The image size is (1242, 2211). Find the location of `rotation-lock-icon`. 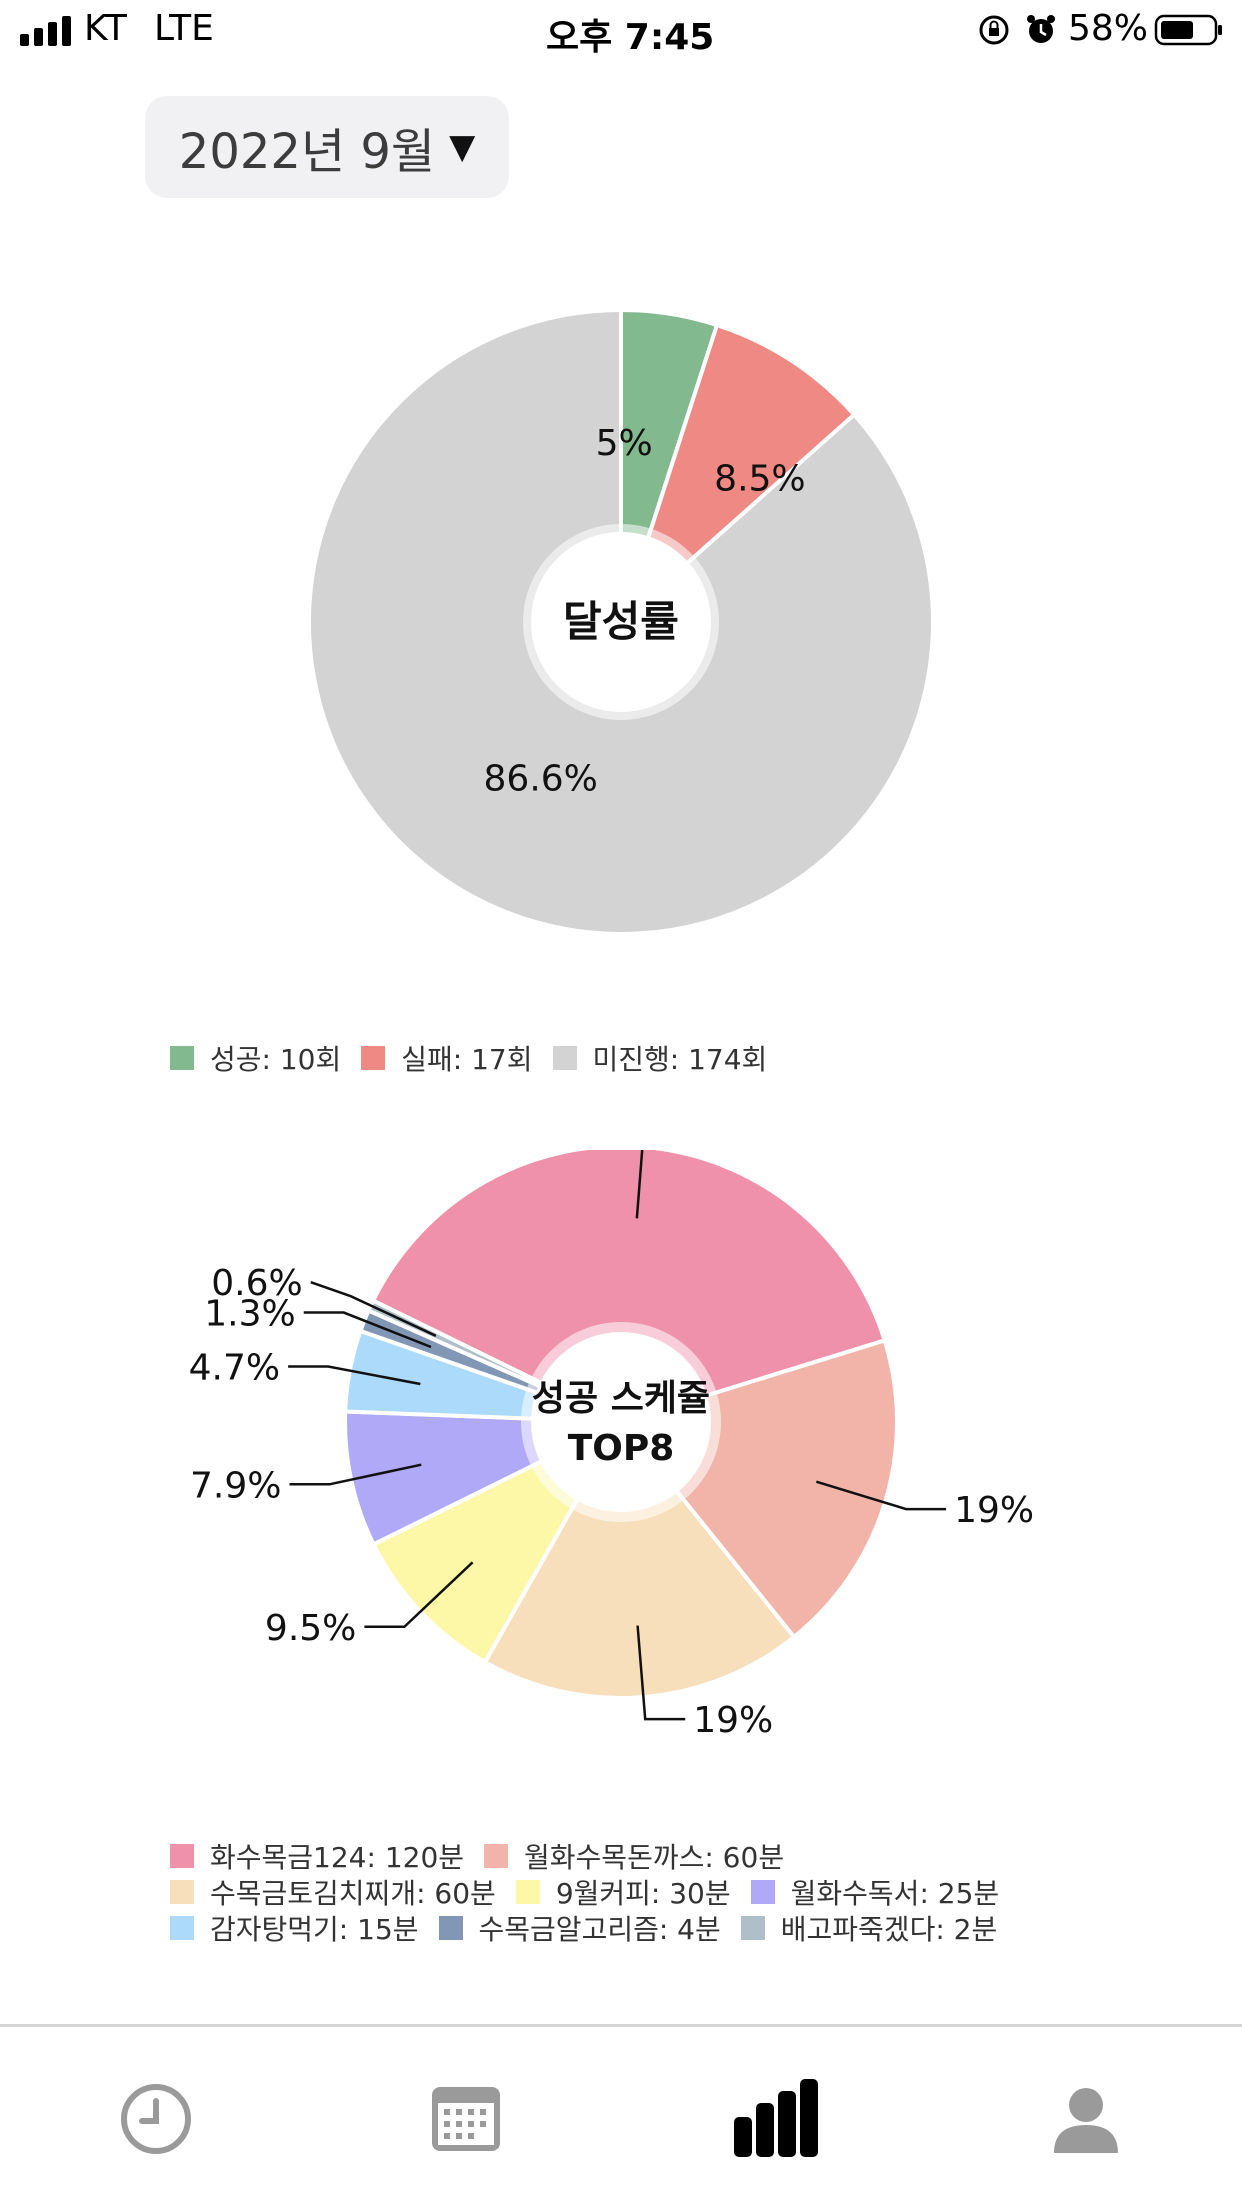

rotation-lock-icon is located at coordinates (994, 30).